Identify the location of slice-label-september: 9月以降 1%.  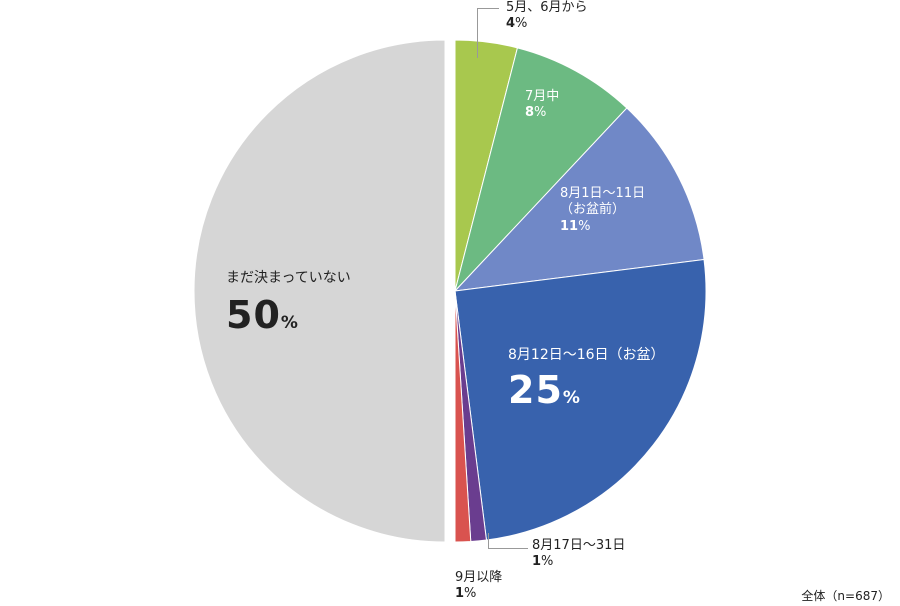
(478, 586).